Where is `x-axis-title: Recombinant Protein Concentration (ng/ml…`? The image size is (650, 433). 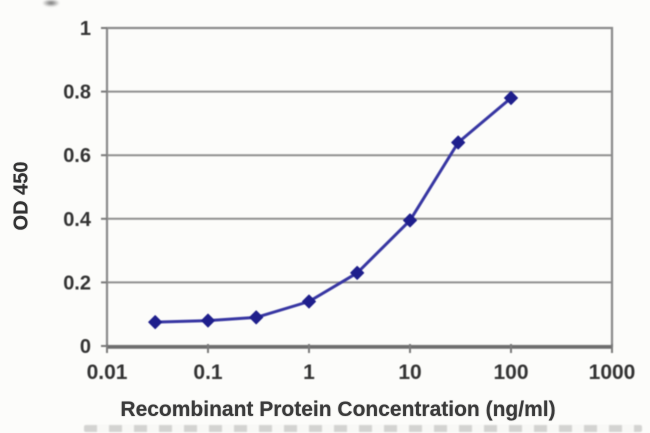 x-axis-title: Recombinant Protein Concentration (ng/ml… is located at coordinates (338, 409).